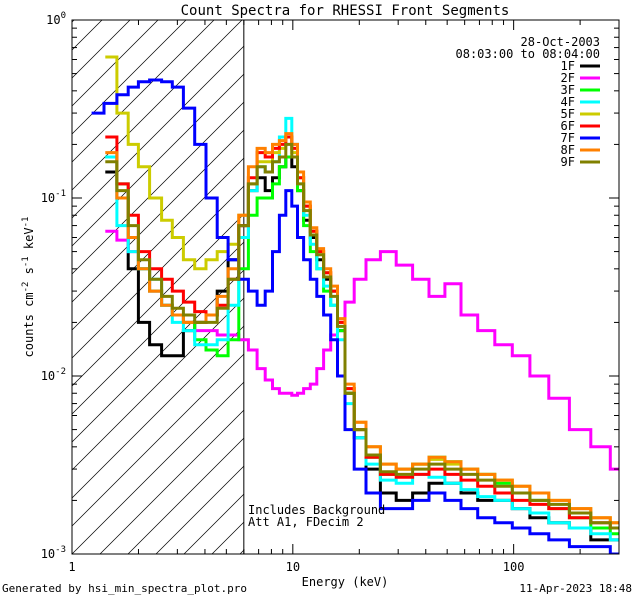 This screenshot has height=600, width=640. I want to click on attenuator-note: Att A1, FDecim 2, so click(306, 522).